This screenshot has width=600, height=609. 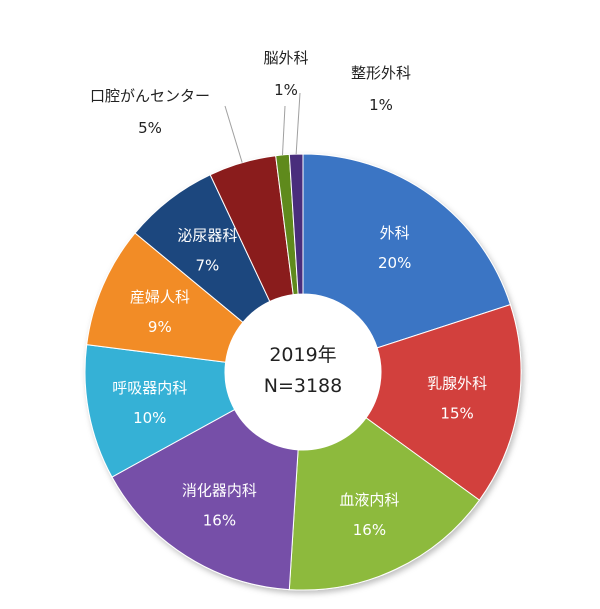 I want to click on slice-6-name-label: 産婦人科, so click(x=160, y=297).